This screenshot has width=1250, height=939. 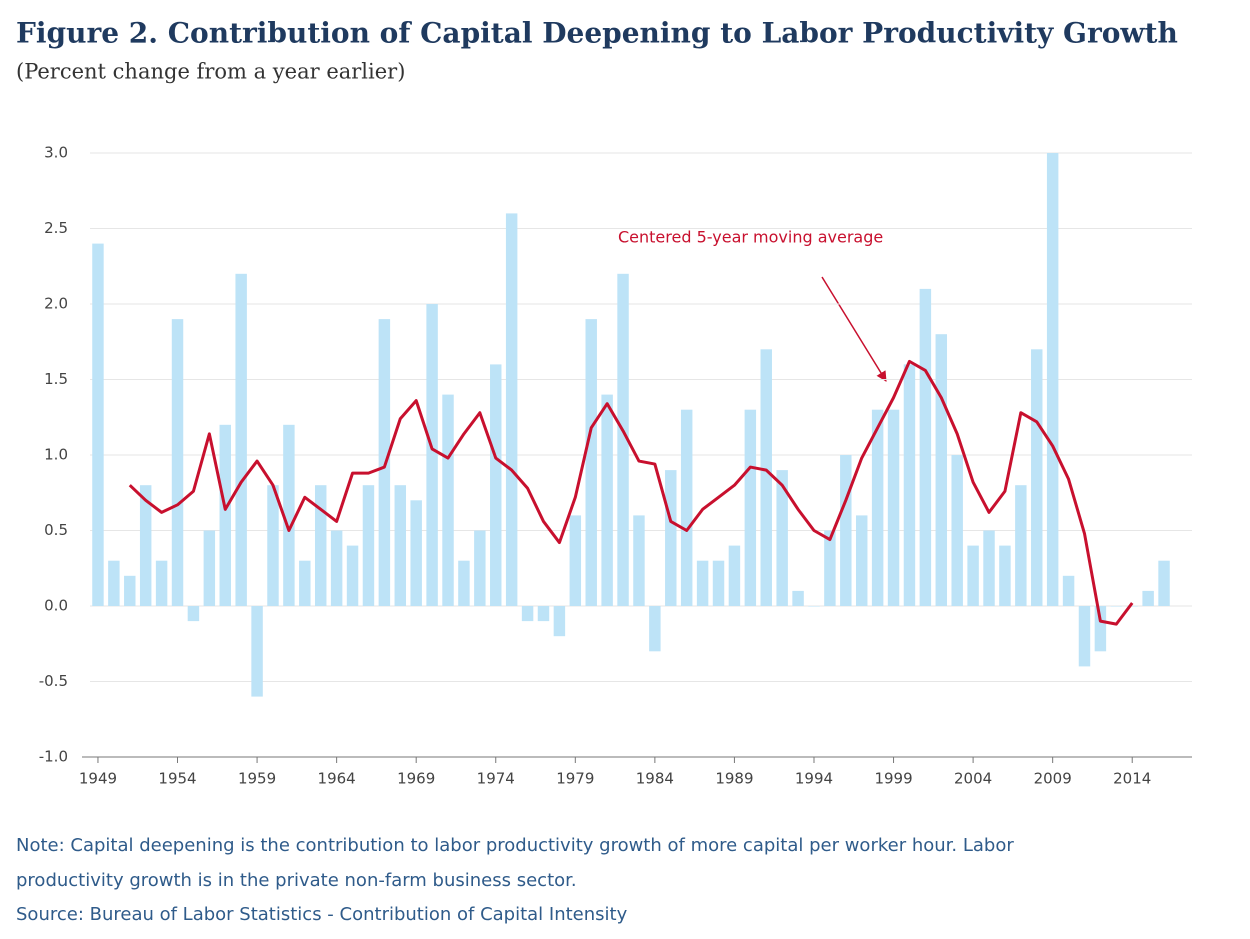 What do you see at coordinates (56, 379) in the screenshot?
I see `y-tick-label: 1.5` at bounding box center [56, 379].